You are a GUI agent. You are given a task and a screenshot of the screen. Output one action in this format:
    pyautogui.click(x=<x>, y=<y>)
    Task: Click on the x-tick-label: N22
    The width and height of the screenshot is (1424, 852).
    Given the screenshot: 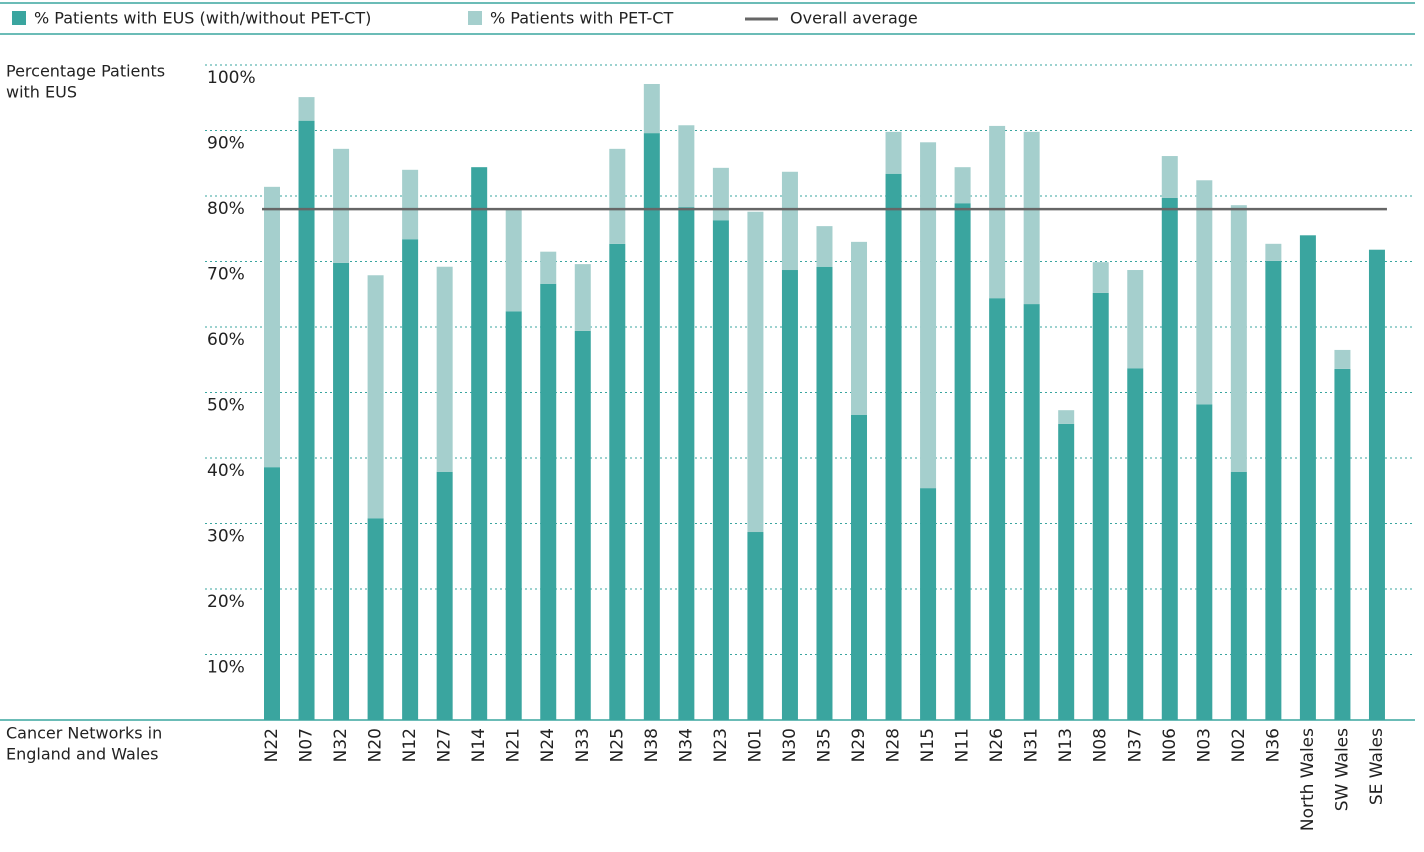 What is the action you would take?
    pyautogui.click(x=272, y=745)
    